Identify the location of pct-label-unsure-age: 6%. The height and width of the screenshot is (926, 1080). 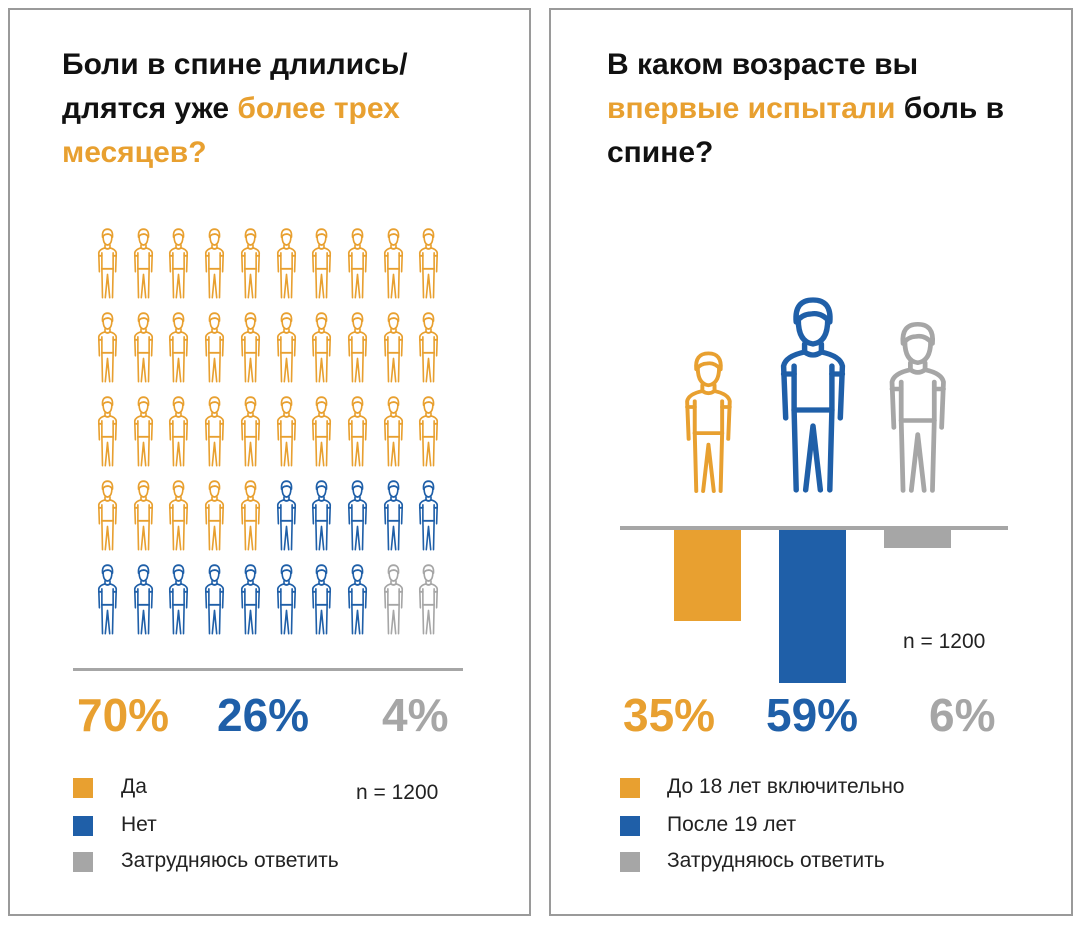
(962, 715).